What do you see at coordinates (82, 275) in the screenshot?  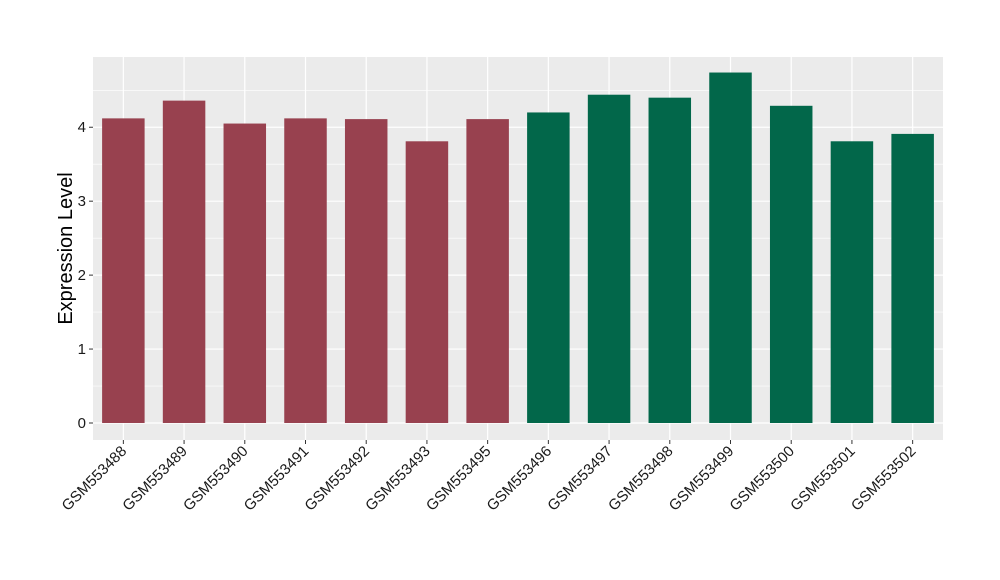 I see `y-tick-label: 2` at bounding box center [82, 275].